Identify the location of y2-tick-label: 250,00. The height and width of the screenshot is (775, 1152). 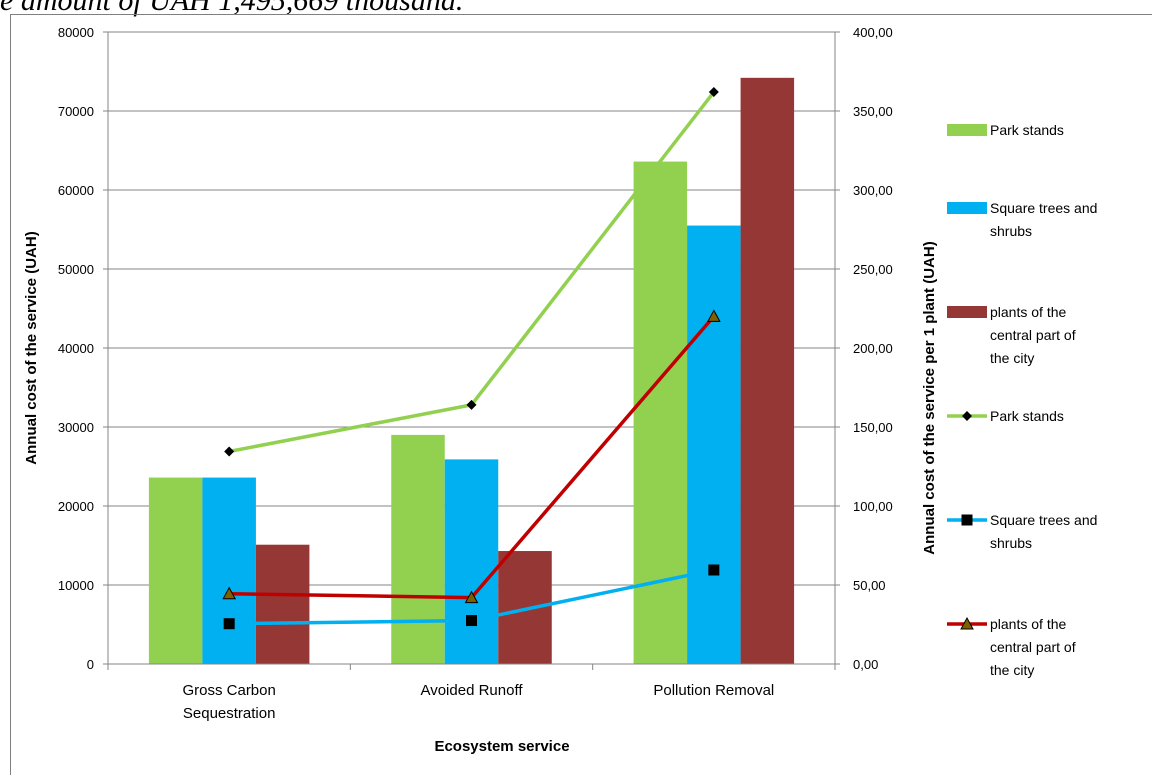
(873, 269).